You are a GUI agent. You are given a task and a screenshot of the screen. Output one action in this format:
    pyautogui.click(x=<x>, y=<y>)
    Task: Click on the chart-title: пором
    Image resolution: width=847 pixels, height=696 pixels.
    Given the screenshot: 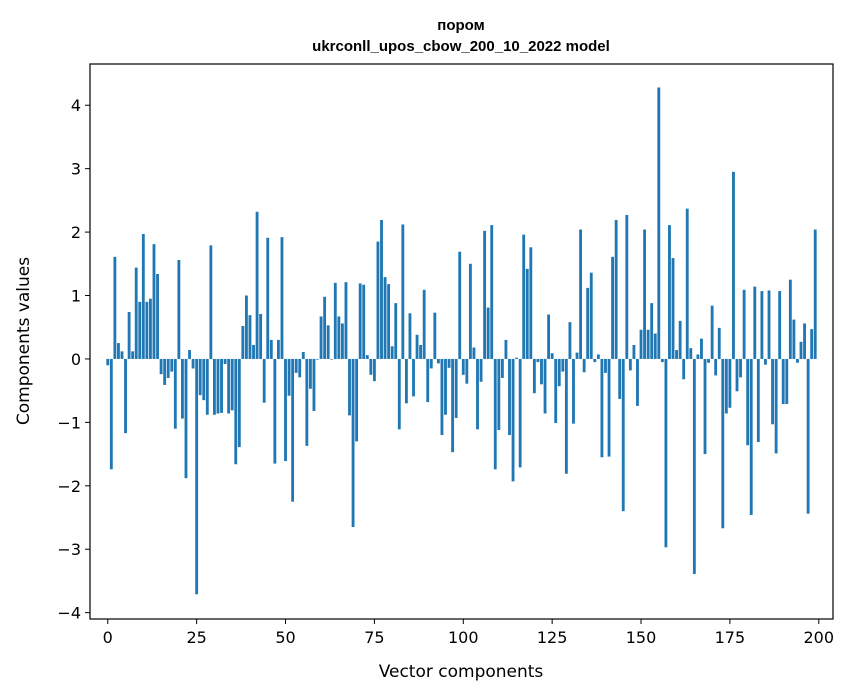 What is the action you would take?
    pyautogui.click(x=460, y=25)
    